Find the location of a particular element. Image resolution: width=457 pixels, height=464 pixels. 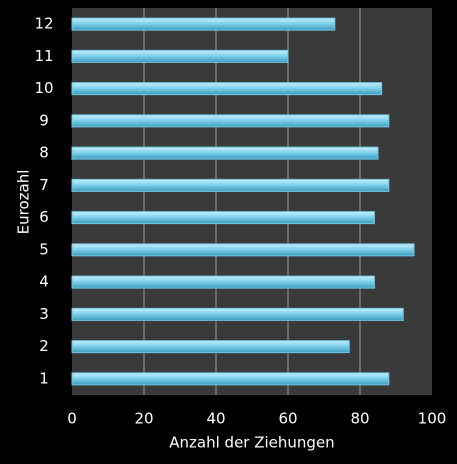

x-tick-label: 100 is located at coordinates (432, 419).